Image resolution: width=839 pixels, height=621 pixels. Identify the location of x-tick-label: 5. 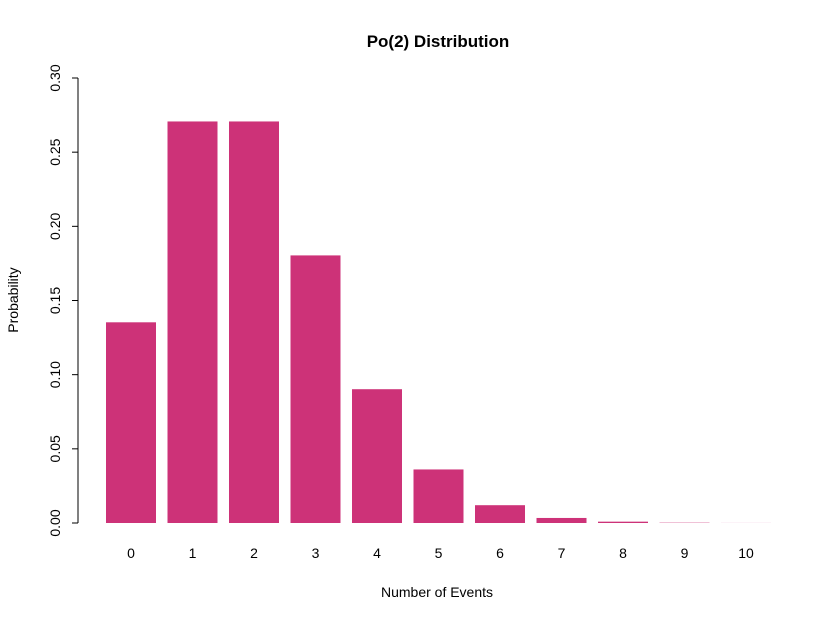
(439, 553).